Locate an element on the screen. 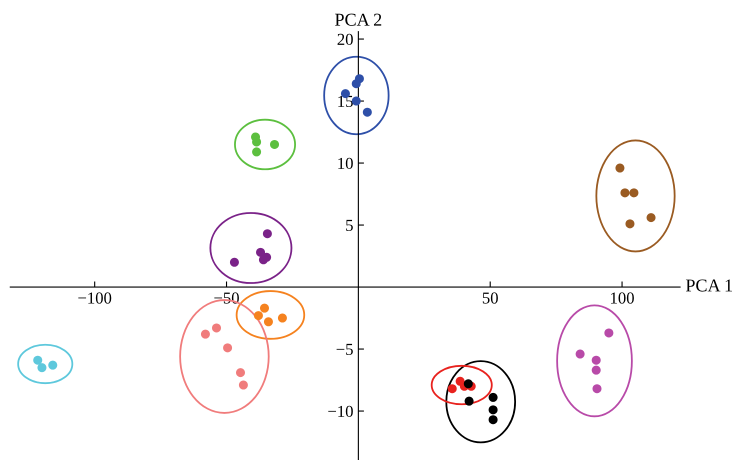 Image resolution: width=736 pixels, height=465 pixels. y-tick-label: −10 is located at coordinates (340, 412).